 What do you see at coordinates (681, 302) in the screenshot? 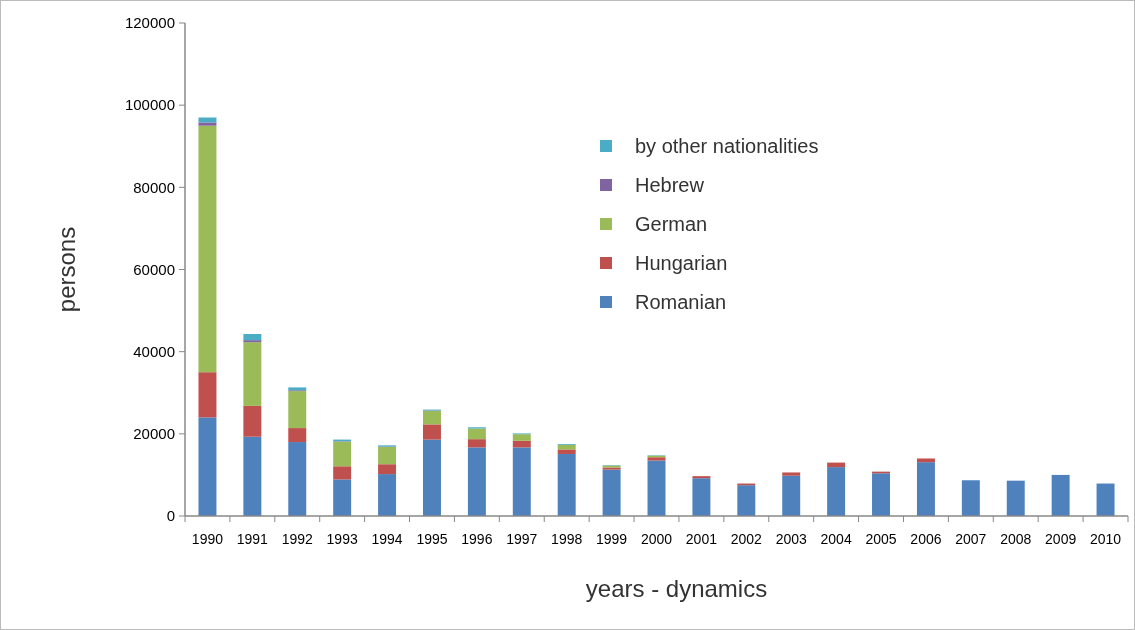
I see `legend-label: Romanian` at bounding box center [681, 302].